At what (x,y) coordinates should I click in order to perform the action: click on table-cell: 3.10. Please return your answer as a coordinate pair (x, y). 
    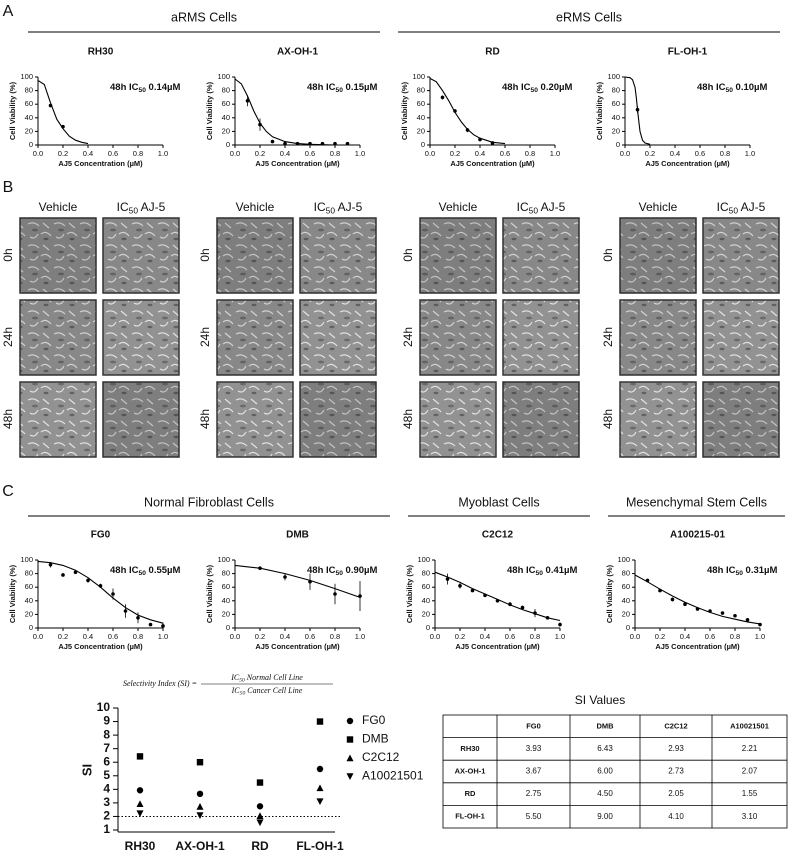
    Looking at the image, I should click on (750, 816).